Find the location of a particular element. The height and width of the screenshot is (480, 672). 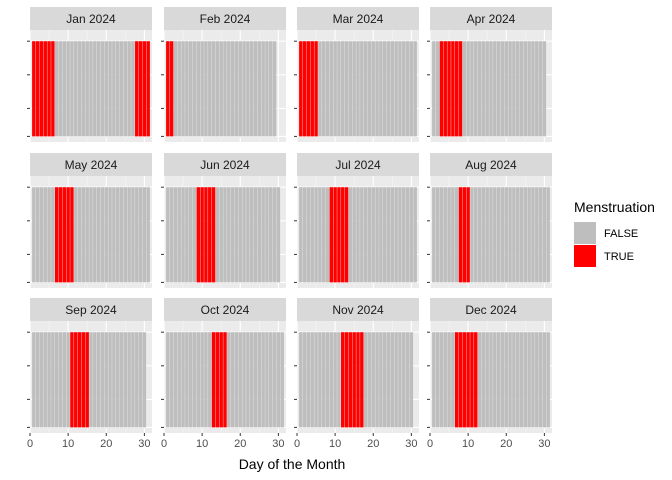

facet-strip-label: Apr 2024 is located at coordinates (491, 19).